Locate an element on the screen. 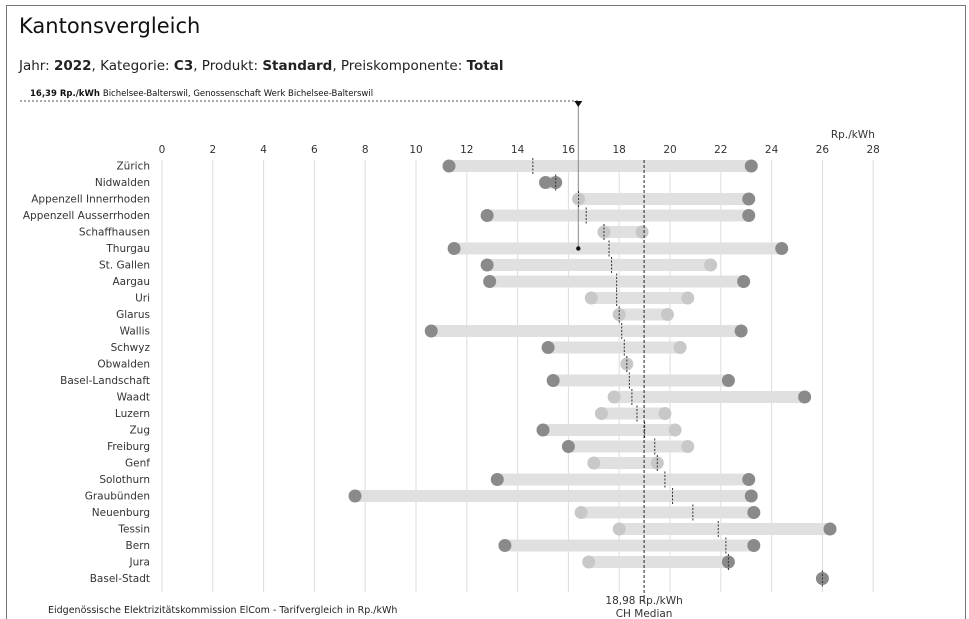 Image resolution: width=969 pixels, height=619 pixels. komponente-value: Total is located at coordinates (485, 66).